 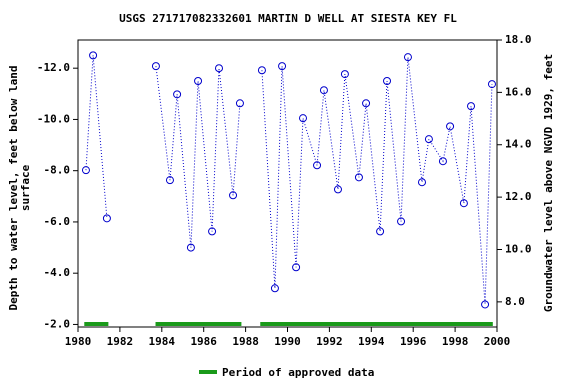 What do you see at coordinates (548, 183) in the screenshot?
I see `y2-axis-label: Groundwater level above NGVD 1929, feet` at bounding box center [548, 183].